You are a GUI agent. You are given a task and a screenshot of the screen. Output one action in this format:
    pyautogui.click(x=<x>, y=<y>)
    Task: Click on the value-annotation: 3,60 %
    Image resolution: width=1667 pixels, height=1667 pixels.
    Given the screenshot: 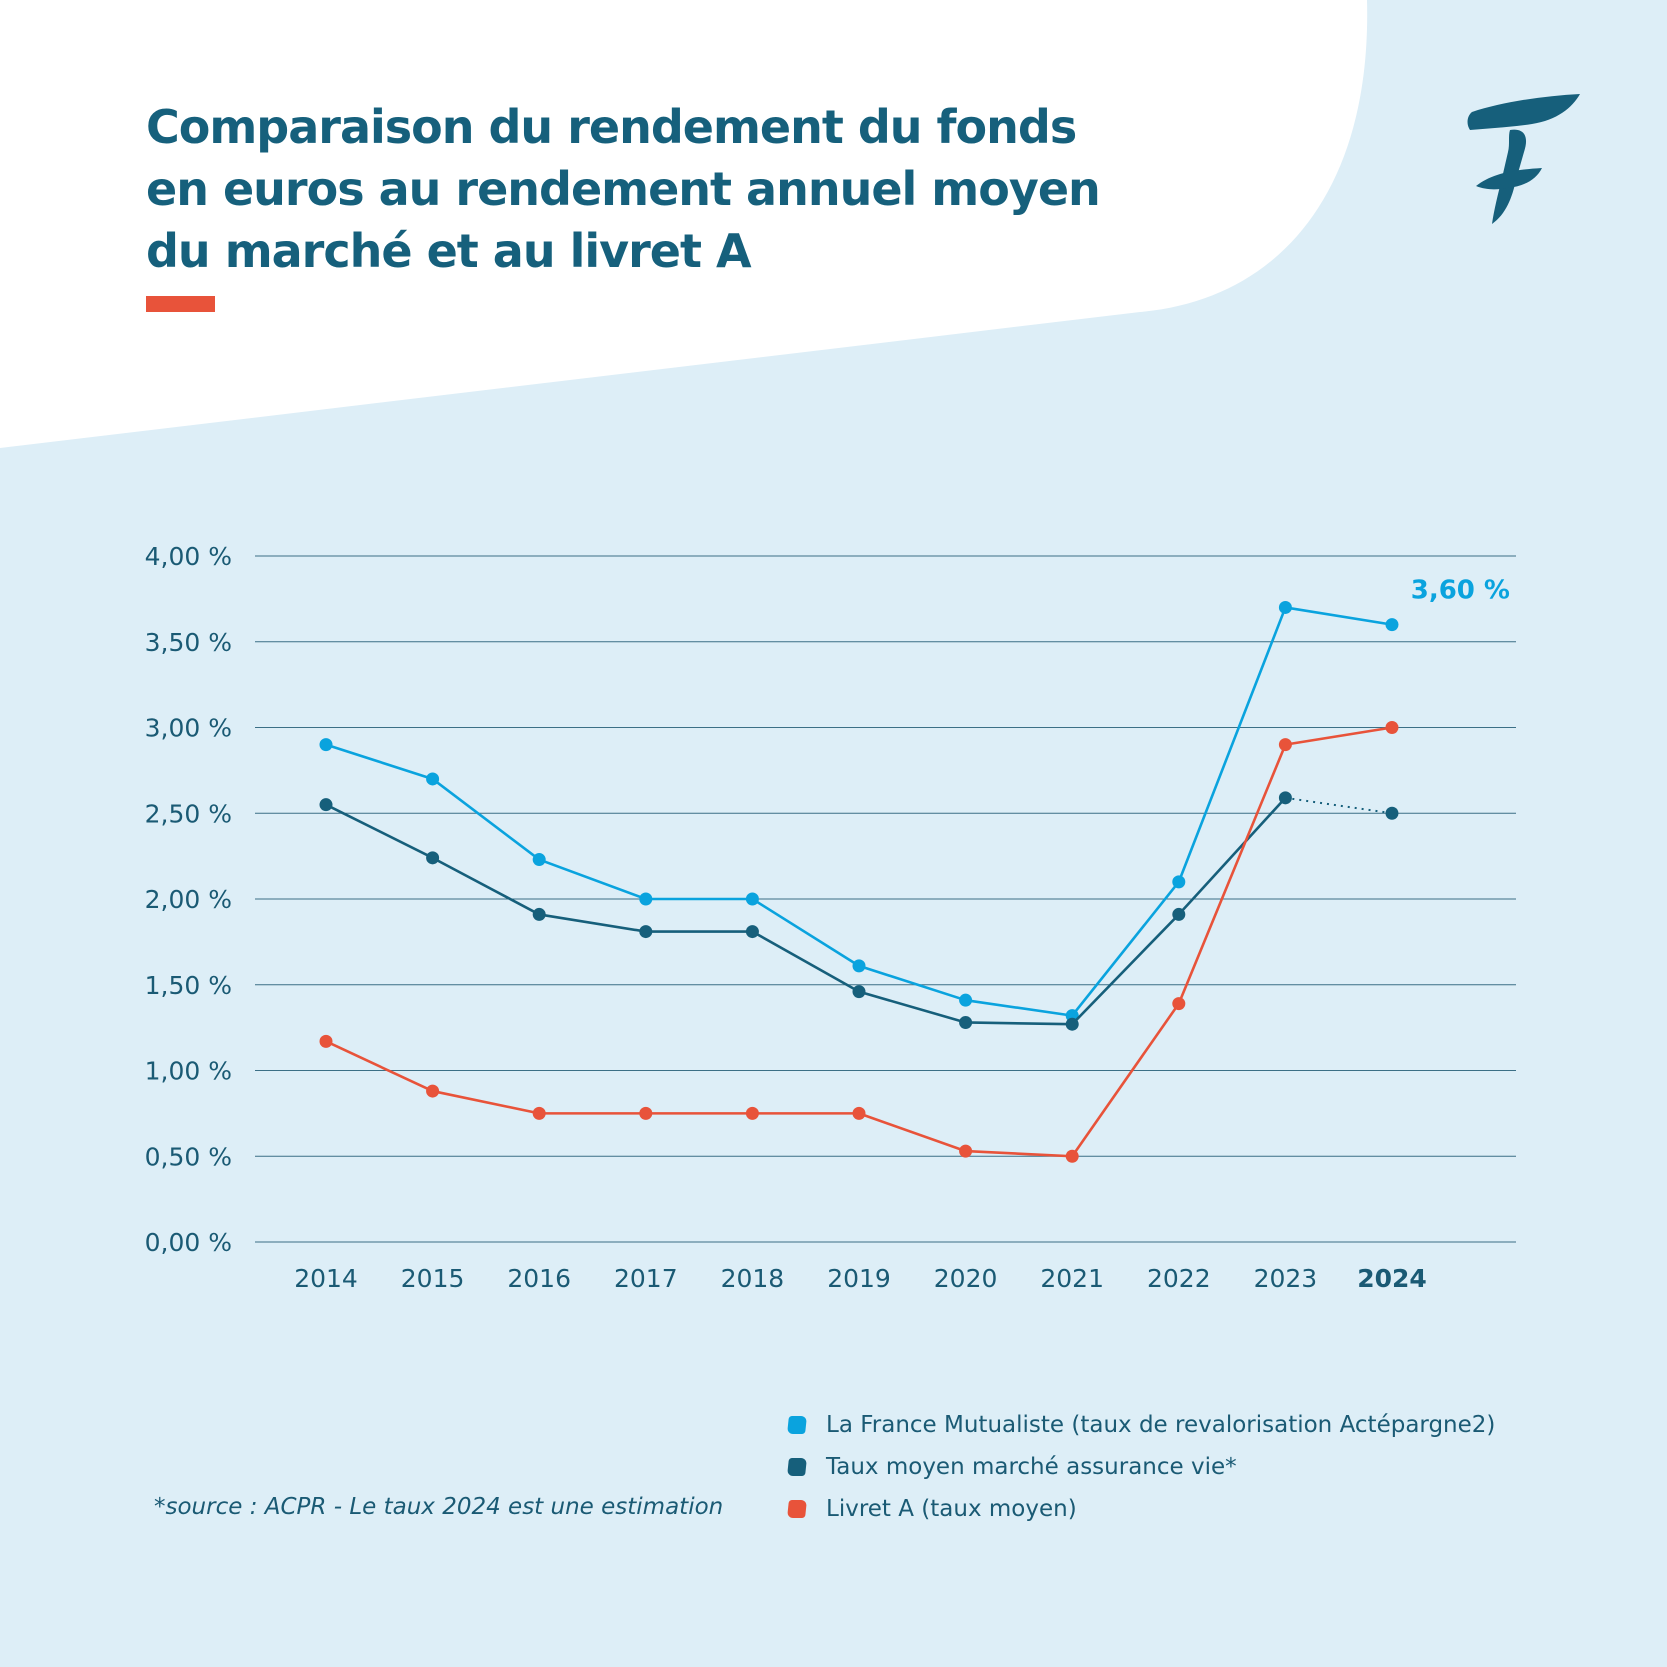 What is the action you would take?
    pyautogui.click(x=1460, y=591)
    